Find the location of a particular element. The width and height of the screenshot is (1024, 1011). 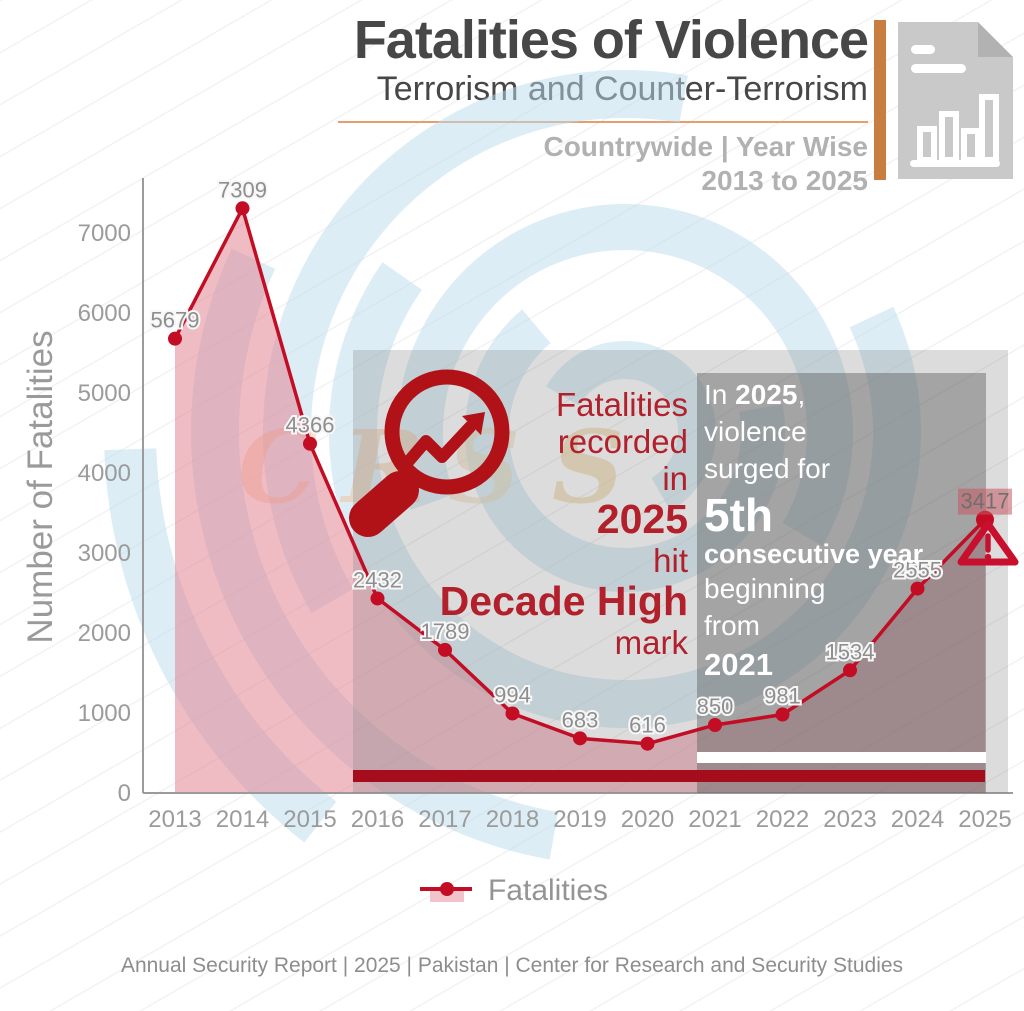

note-line: surged for is located at coordinates (813, 469).